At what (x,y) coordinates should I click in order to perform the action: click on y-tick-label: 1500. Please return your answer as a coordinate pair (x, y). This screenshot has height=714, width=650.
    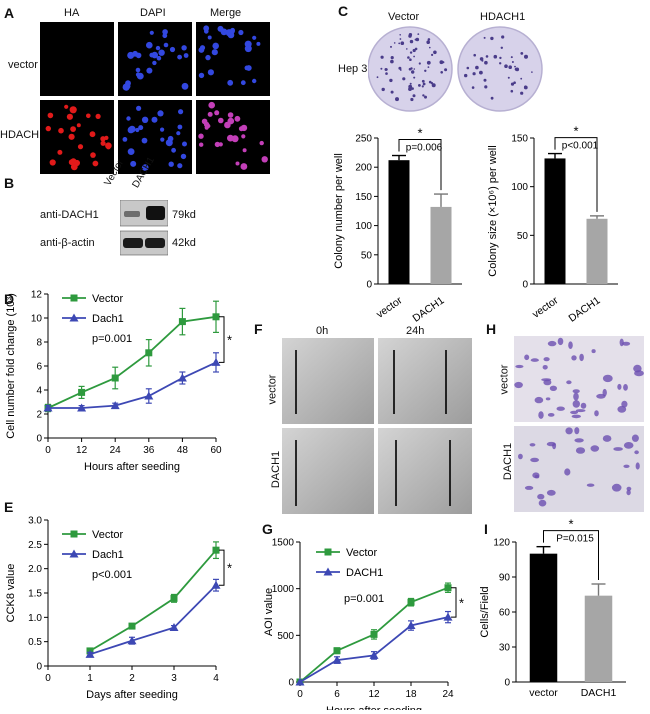
    Looking at the image, I should click on (283, 543).